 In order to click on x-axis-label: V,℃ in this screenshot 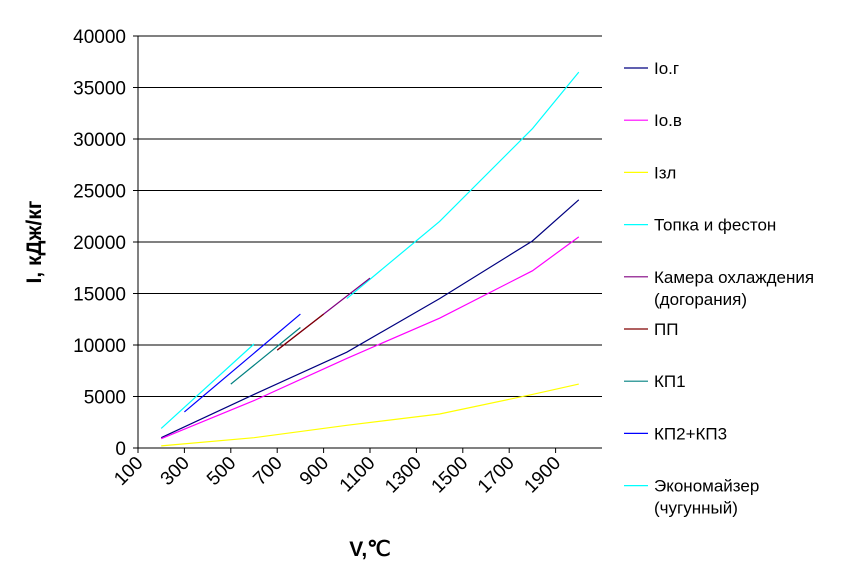, I will do `click(370, 549)`.